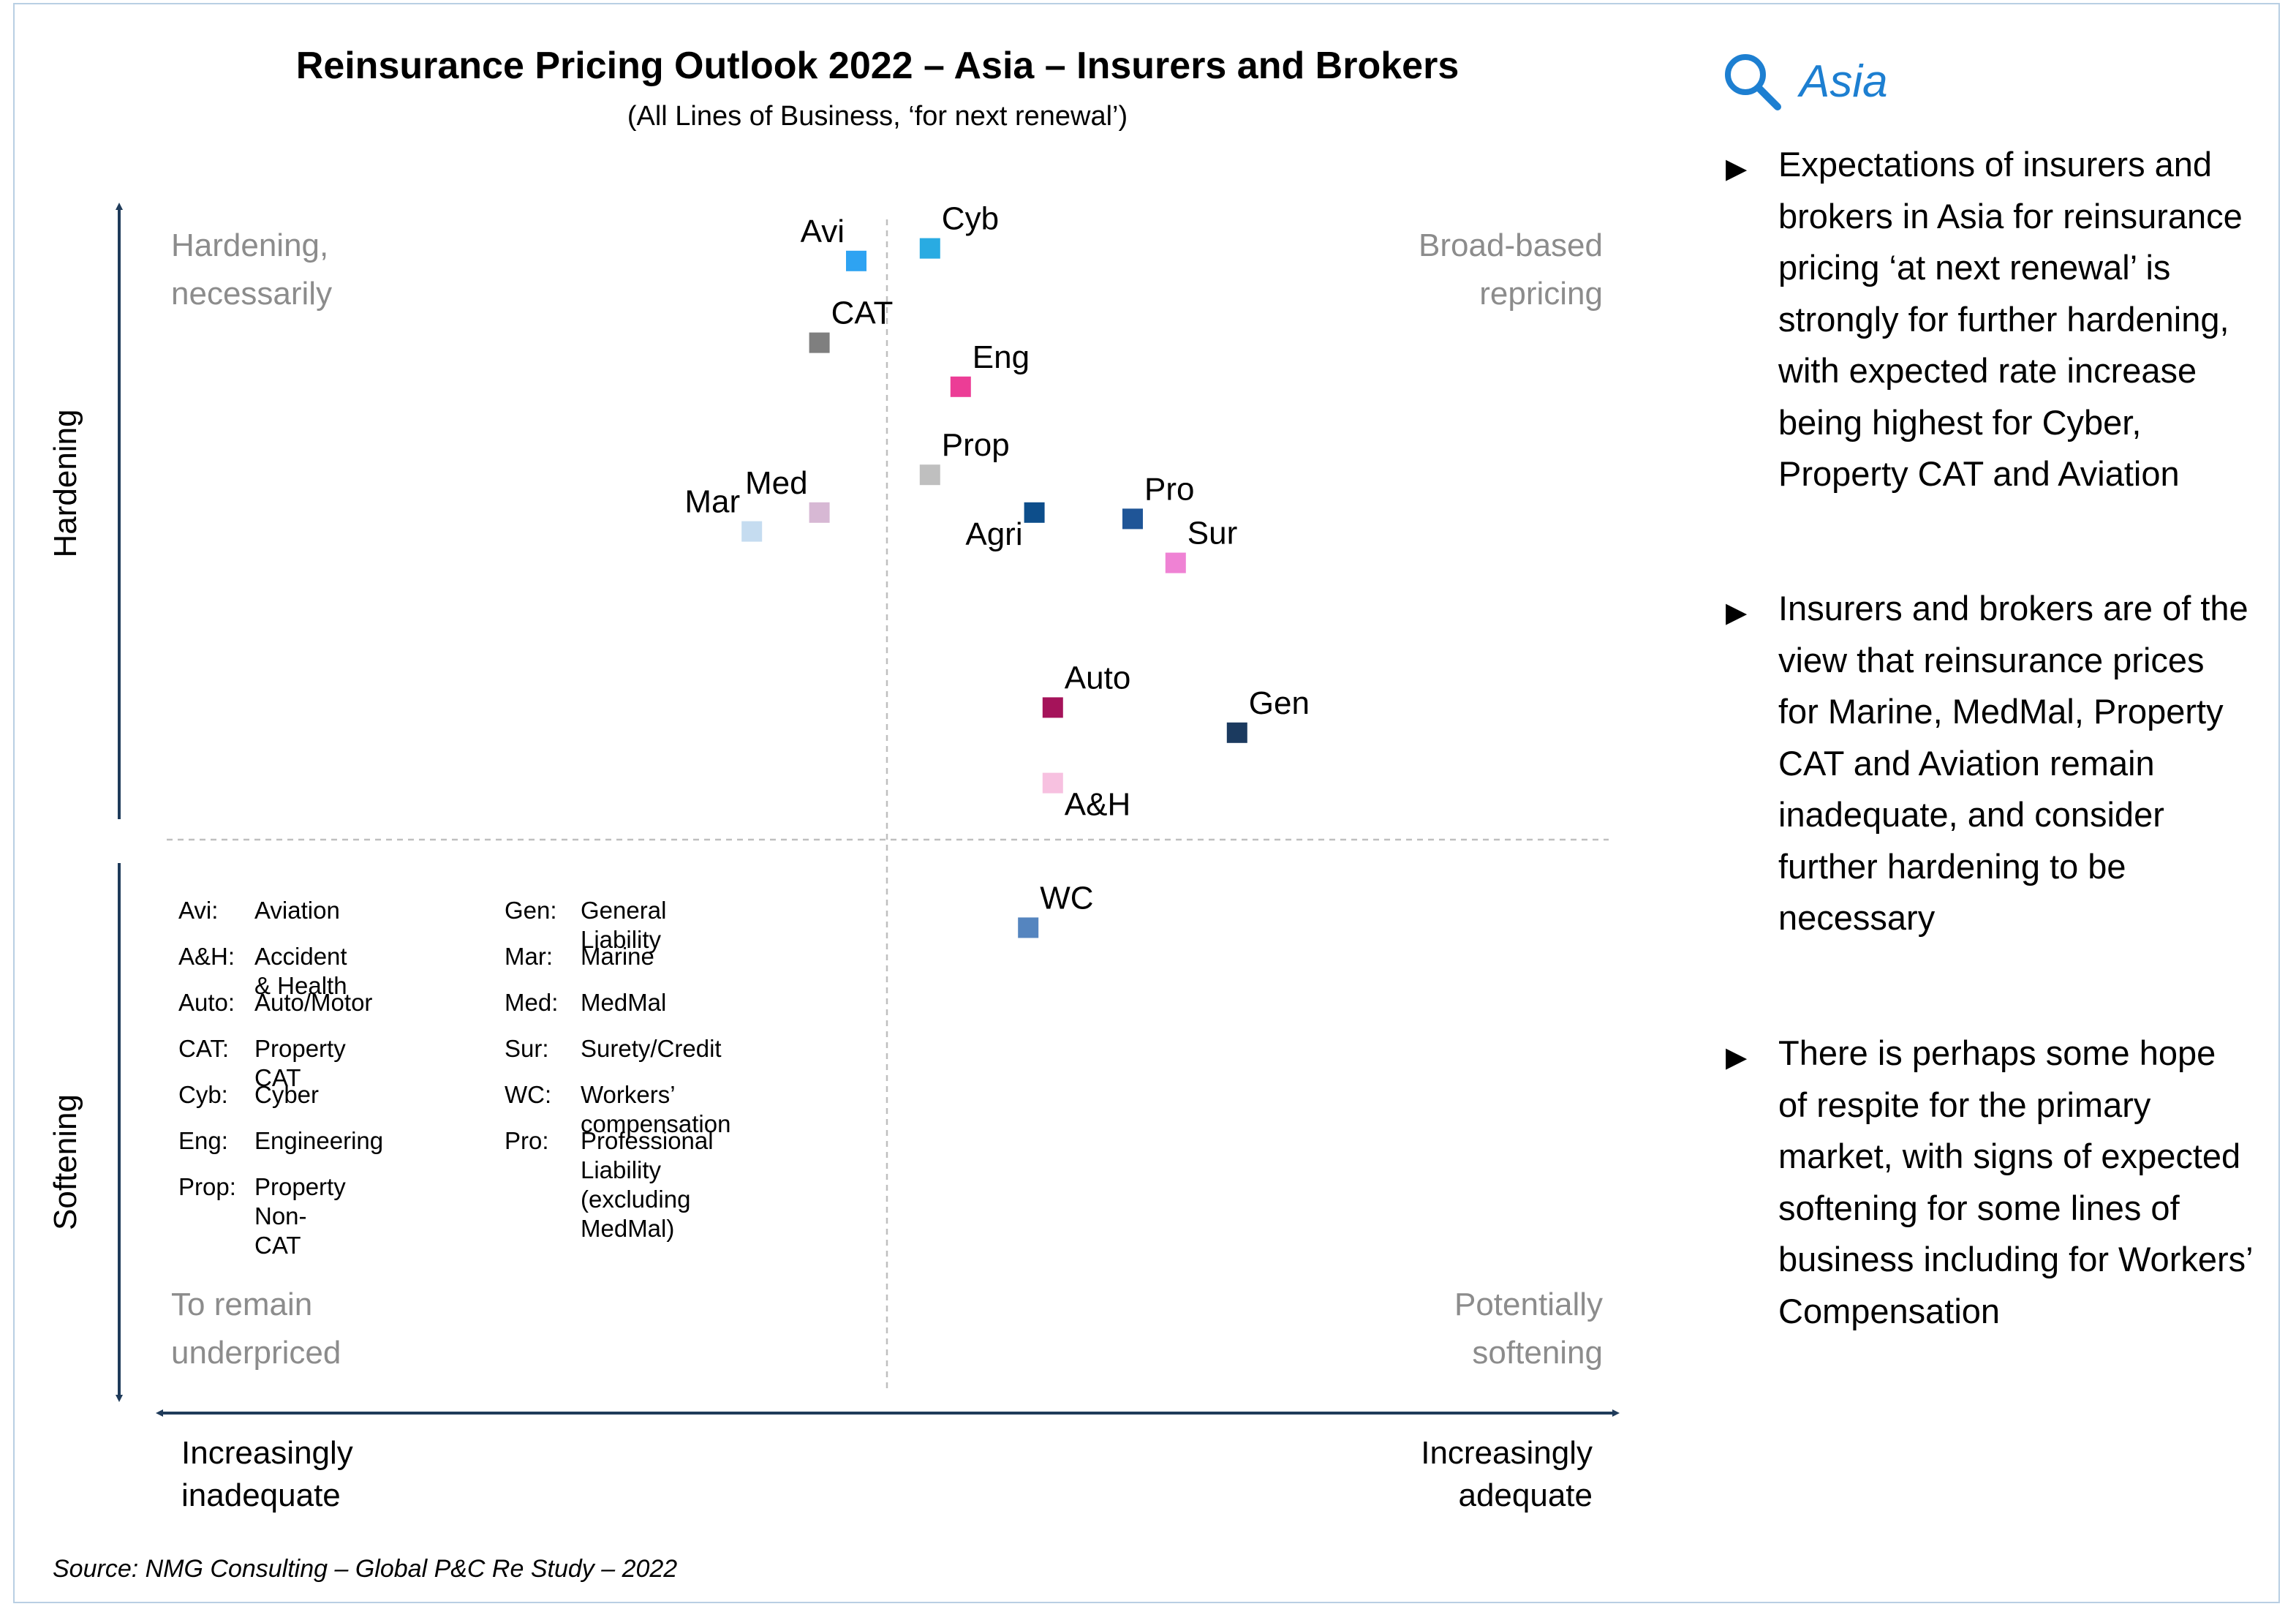 The image size is (2296, 1612). What do you see at coordinates (1052, 707) in the screenshot?
I see `point-marker-auto` at bounding box center [1052, 707].